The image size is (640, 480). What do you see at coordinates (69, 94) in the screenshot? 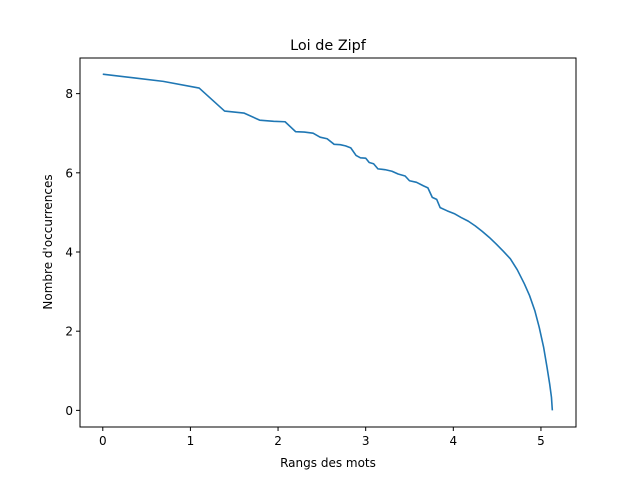
I see `y-tick-label: 8` at bounding box center [69, 94].